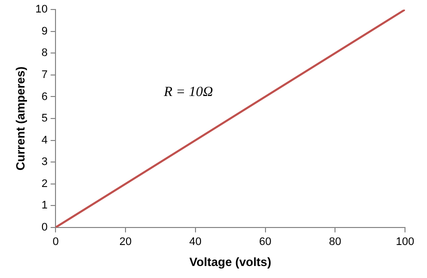 The height and width of the screenshot is (278, 427). Describe the element at coordinates (45, 184) in the screenshot. I see `y-tick-label: 2` at that location.